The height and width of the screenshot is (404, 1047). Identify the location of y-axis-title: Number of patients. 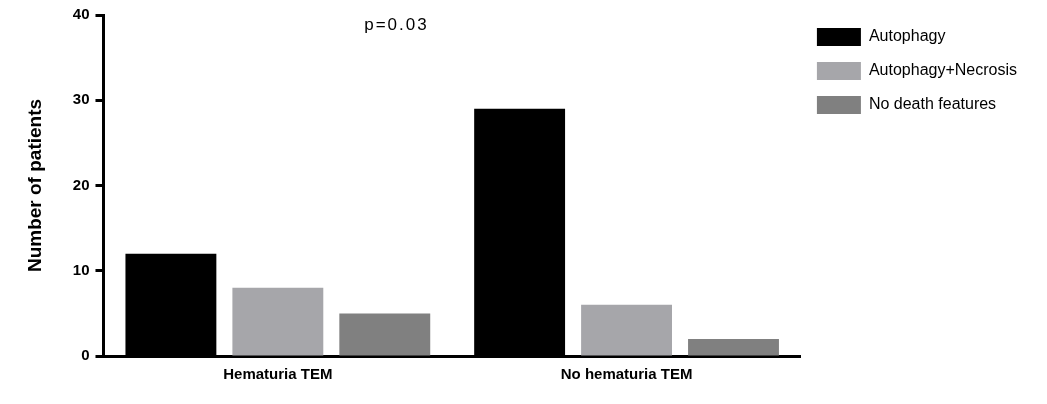
(34, 185).